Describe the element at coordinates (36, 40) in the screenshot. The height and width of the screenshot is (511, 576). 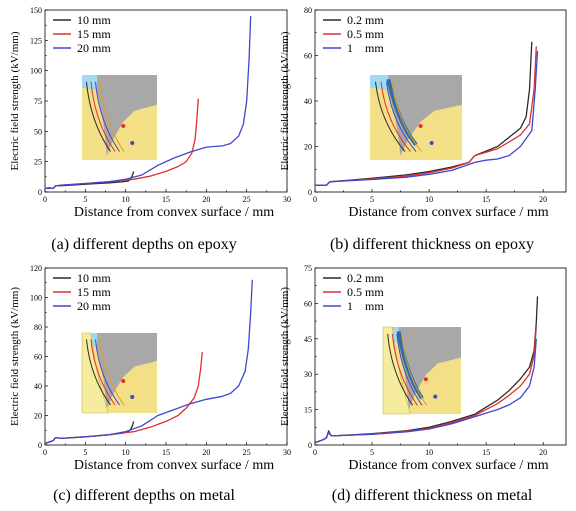
I see `y-tick-label: 125` at that location.